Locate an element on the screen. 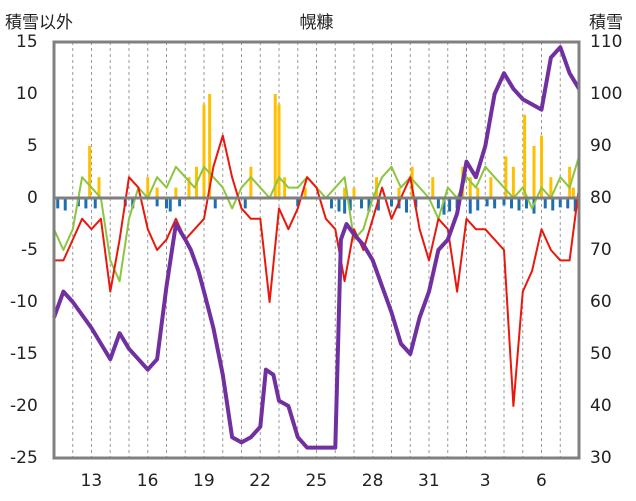  right-tick-label: 30 is located at coordinates (601, 458).